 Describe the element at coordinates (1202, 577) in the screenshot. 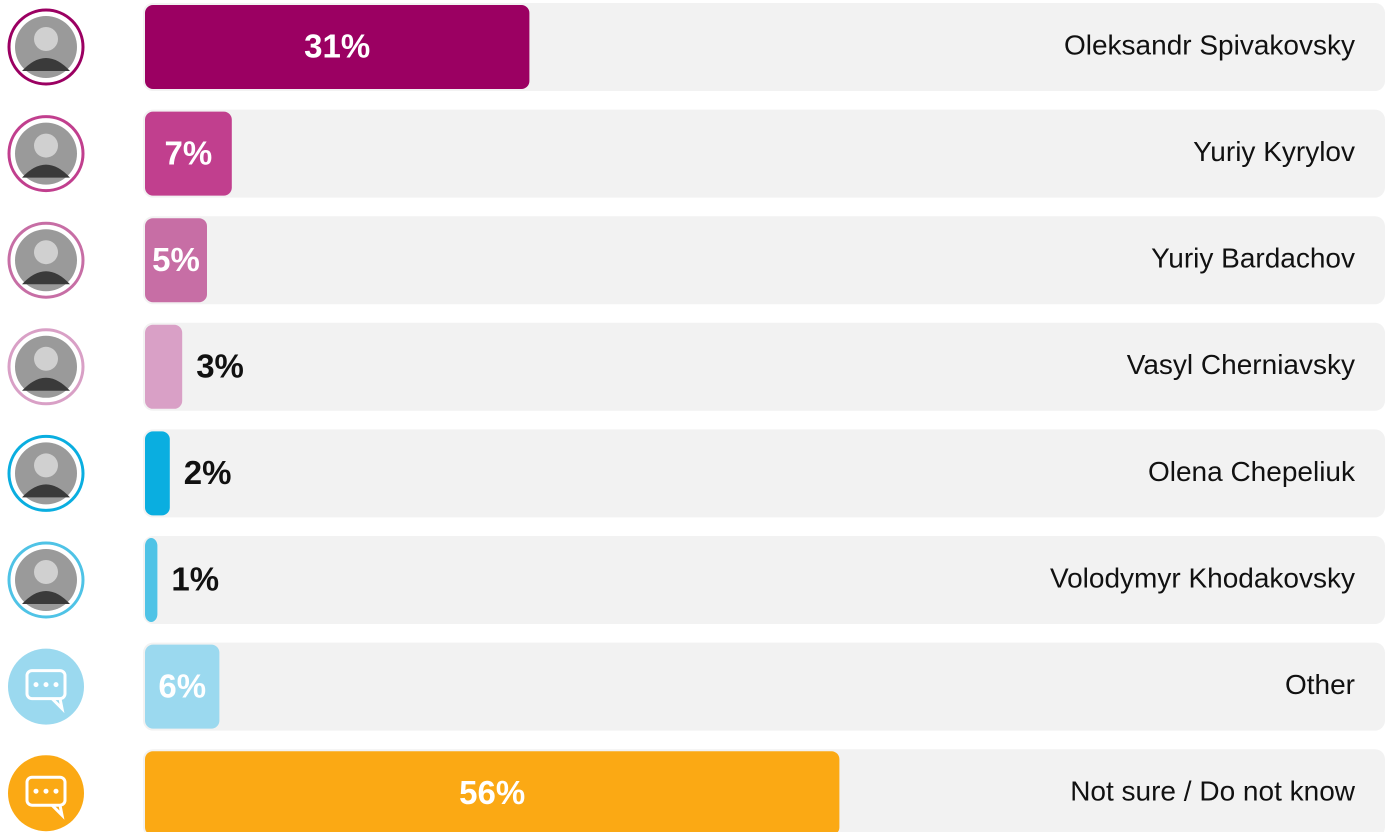

I see `category-label: Volodymyr Khodakovsky` at that location.